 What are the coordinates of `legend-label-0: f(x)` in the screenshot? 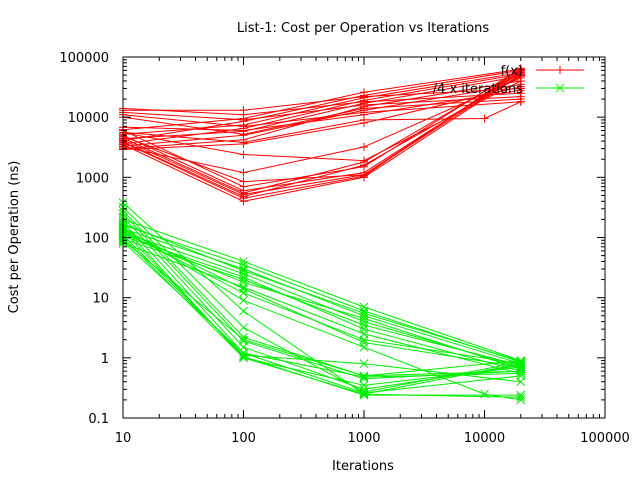 It's located at (512, 71).